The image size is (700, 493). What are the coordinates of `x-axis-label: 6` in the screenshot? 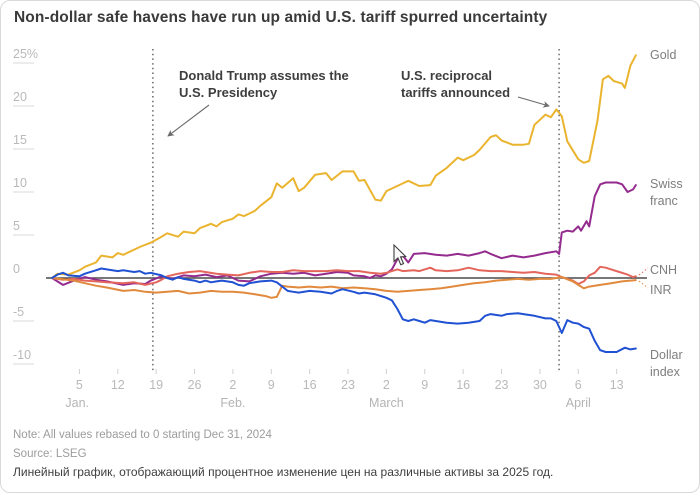 It's located at (578, 385).